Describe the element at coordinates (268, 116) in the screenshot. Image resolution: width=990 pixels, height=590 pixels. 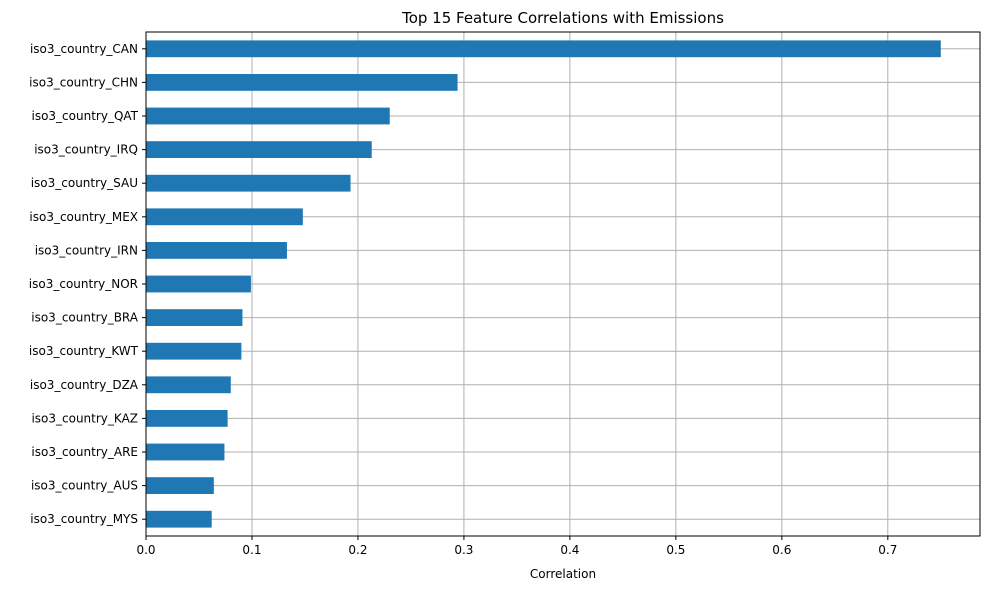
I see `bar-iso3_country_QAT` at that location.